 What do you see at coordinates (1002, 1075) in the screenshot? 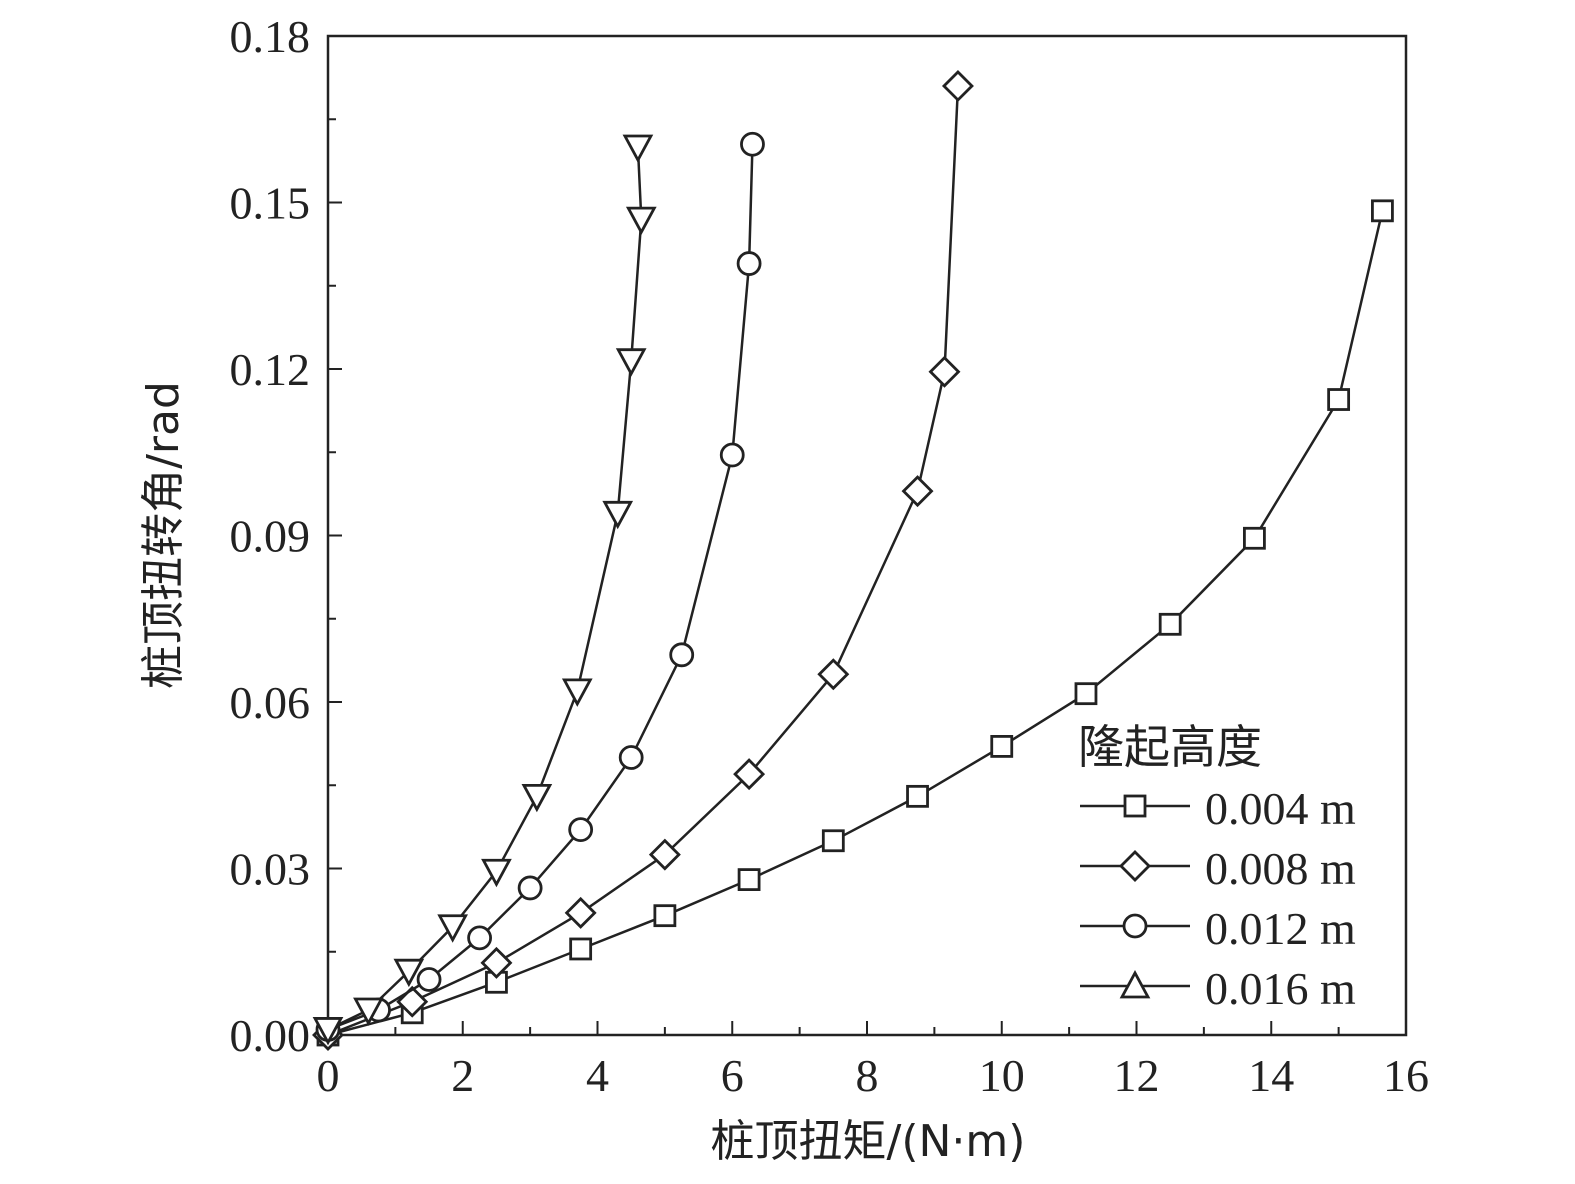
I see `x-tick-label: 10` at bounding box center [1002, 1075].